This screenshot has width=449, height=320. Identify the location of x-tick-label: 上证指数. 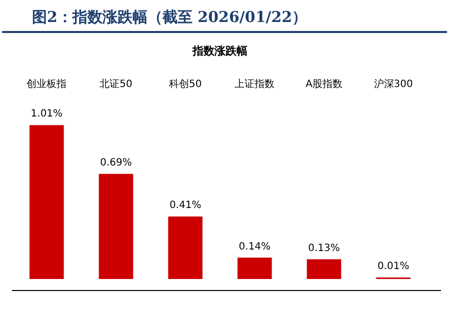
(254, 84).